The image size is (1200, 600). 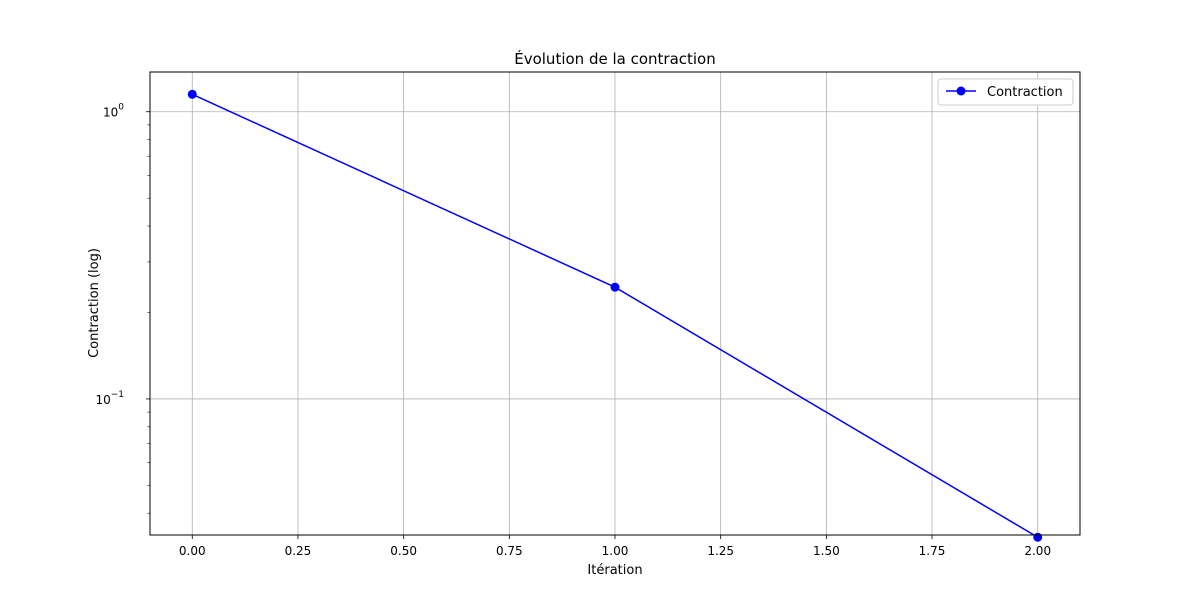 What do you see at coordinates (403, 551) in the screenshot?
I see `x-tick-label: 0.50` at bounding box center [403, 551].